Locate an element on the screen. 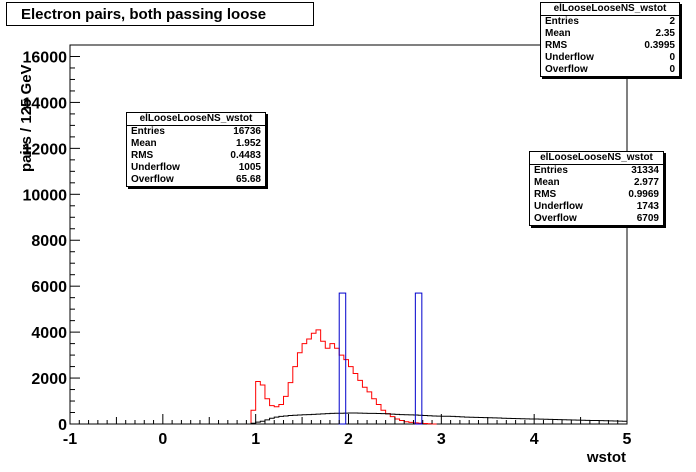 The image size is (696, 472). stats-row-overflow: Overflow 65.68 is located at coordinates (196, 180).